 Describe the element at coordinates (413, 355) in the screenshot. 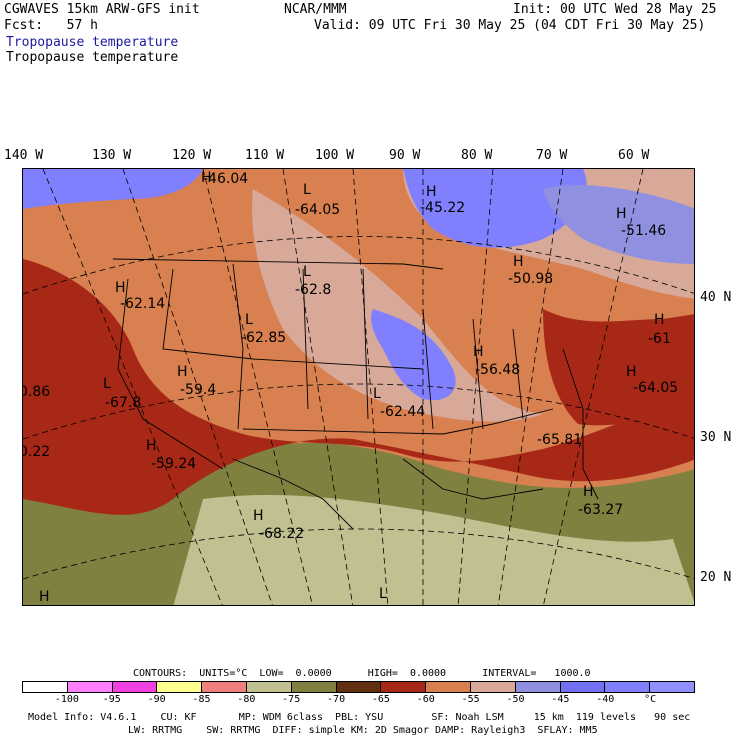

I see `great-lakes-warm-field` at that location.